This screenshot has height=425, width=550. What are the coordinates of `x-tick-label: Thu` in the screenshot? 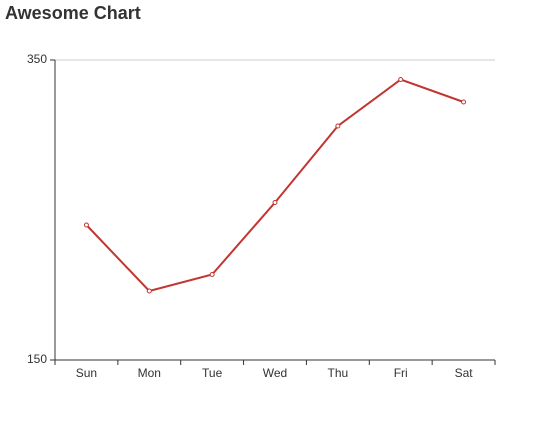 It's located at (338, 373).